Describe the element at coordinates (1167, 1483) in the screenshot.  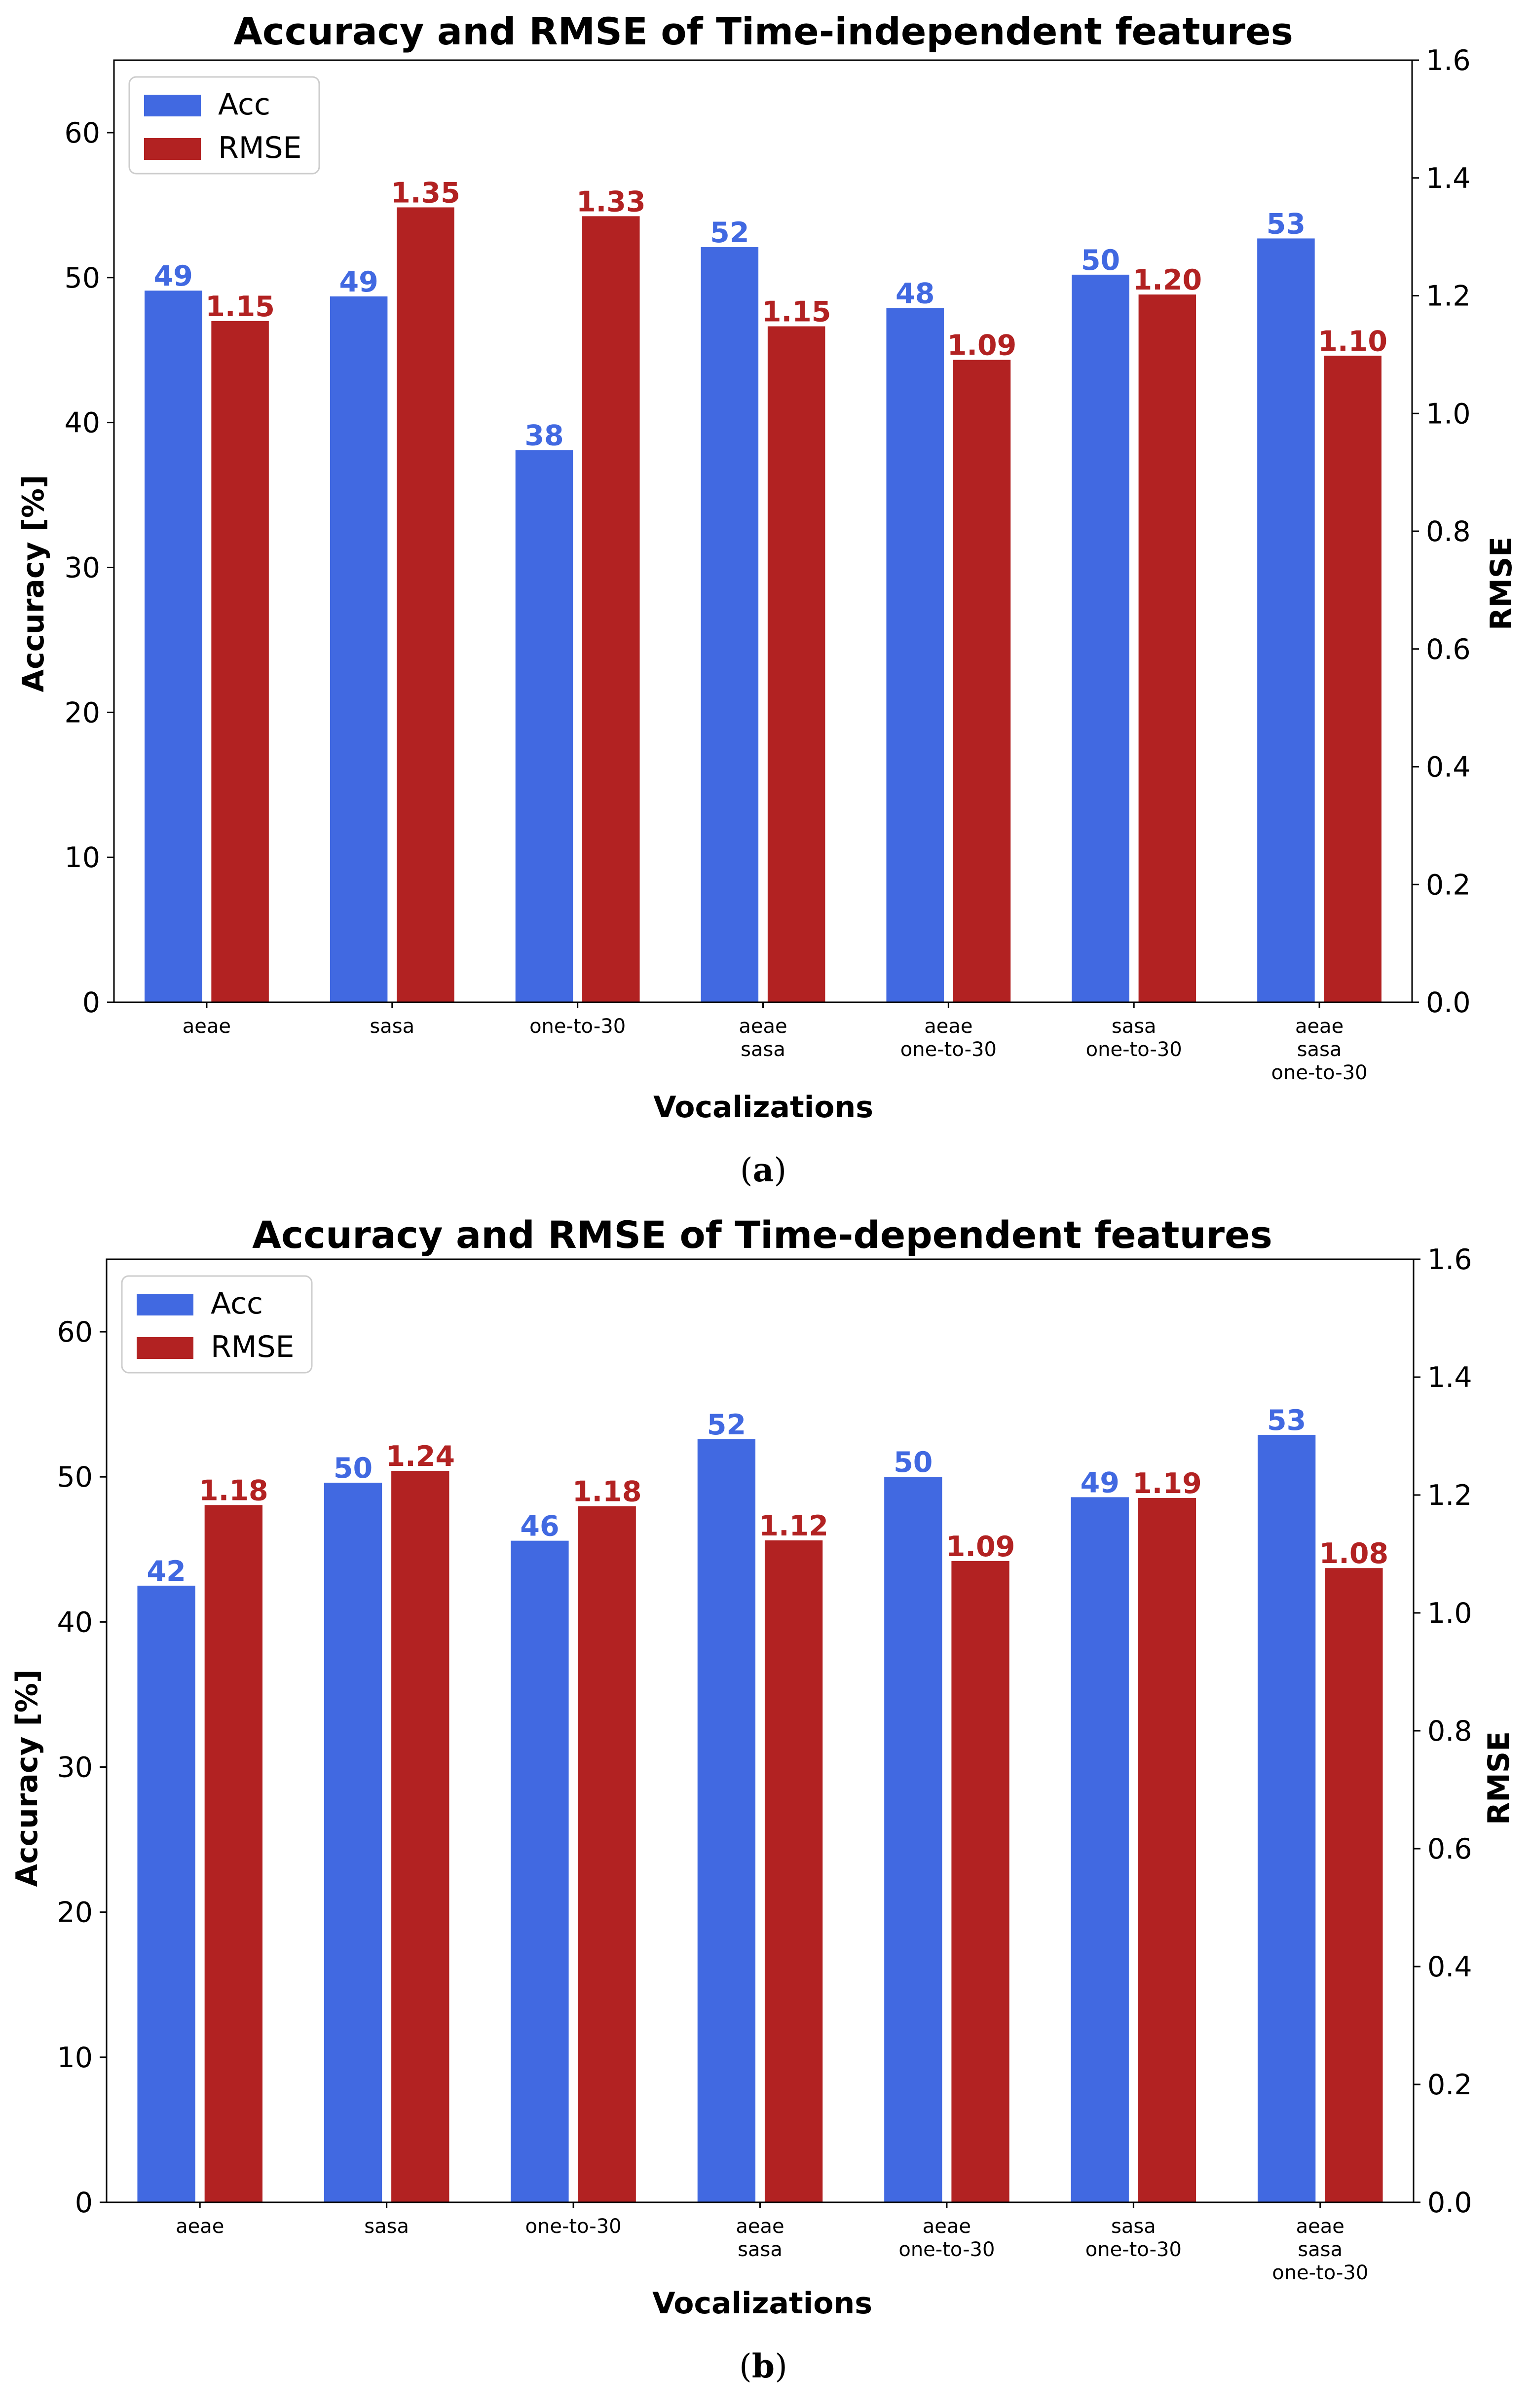
I see `data-label-rmse: 1.19` at that location.